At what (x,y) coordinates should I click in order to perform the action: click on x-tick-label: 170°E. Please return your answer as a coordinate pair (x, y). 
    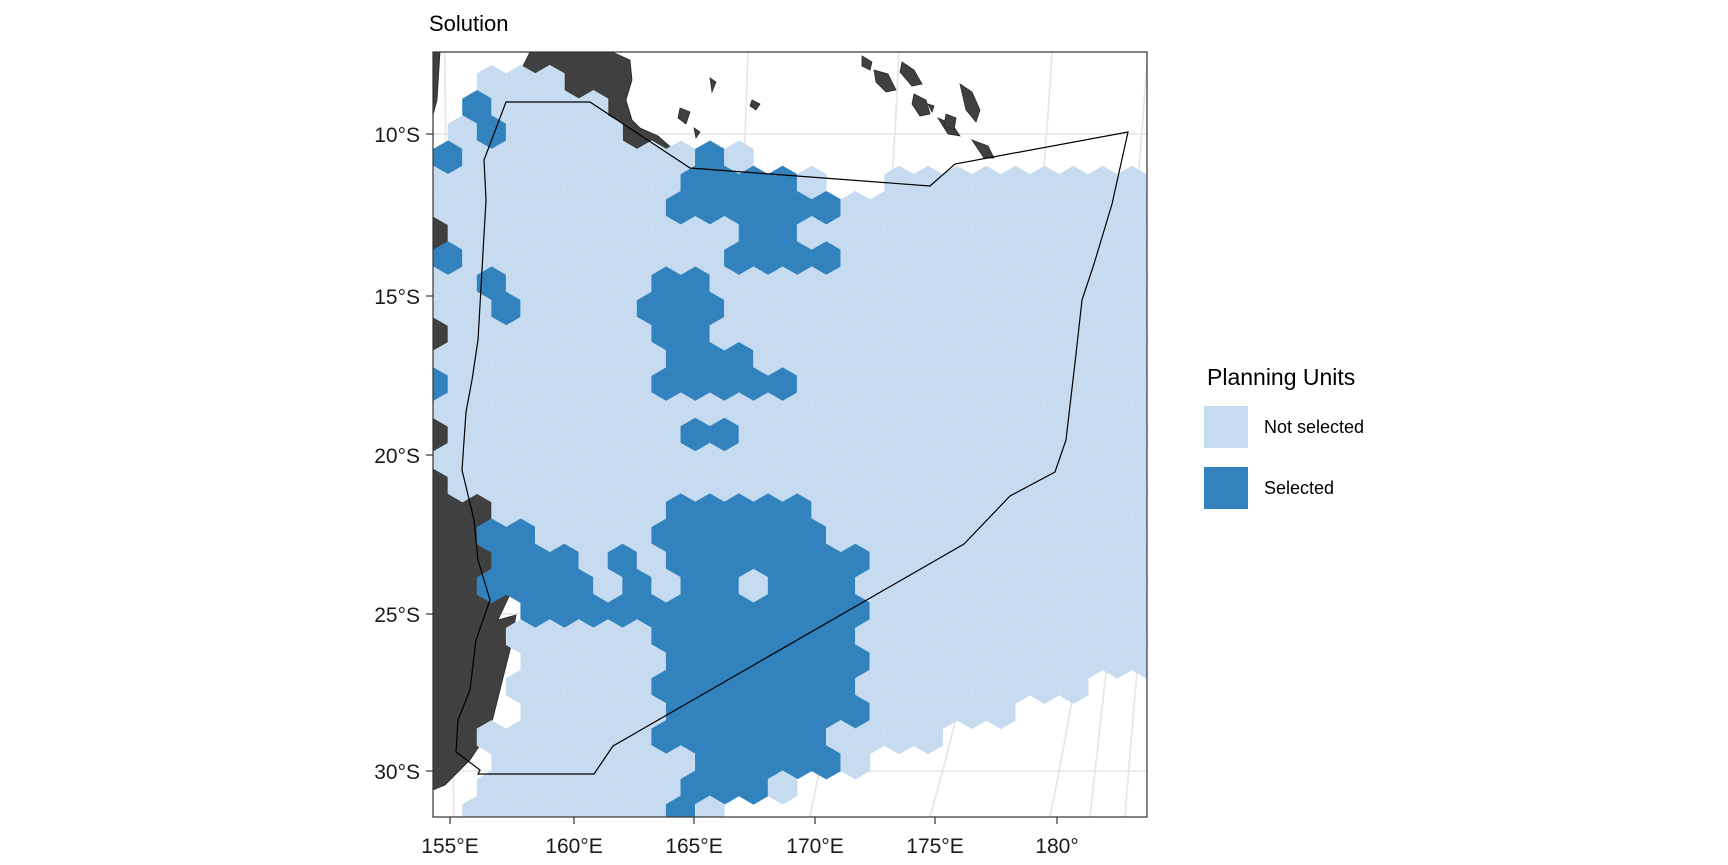
    Looking at the image, I should click on (814, 846).